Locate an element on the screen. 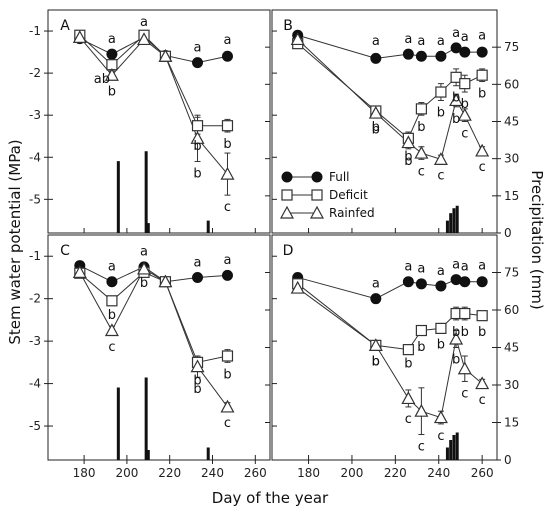  precip-tick-label: 30 is located at coordinates (511, 385).